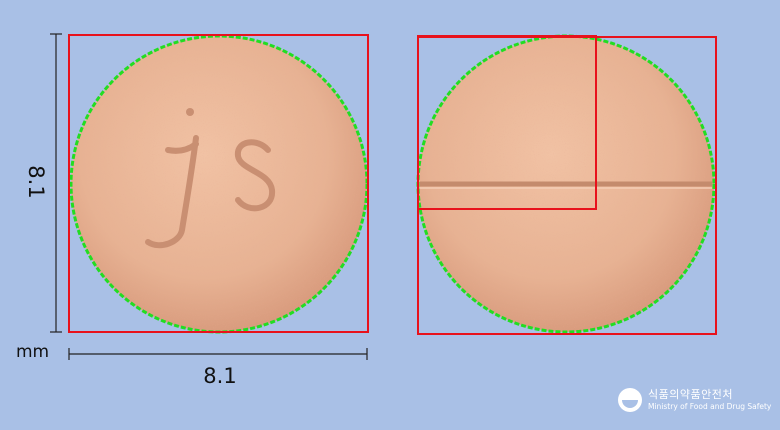 This screenshot has width=780, height=430. I want to click on logo-korean-text: 식품의약품안전처, so click(690, 394).